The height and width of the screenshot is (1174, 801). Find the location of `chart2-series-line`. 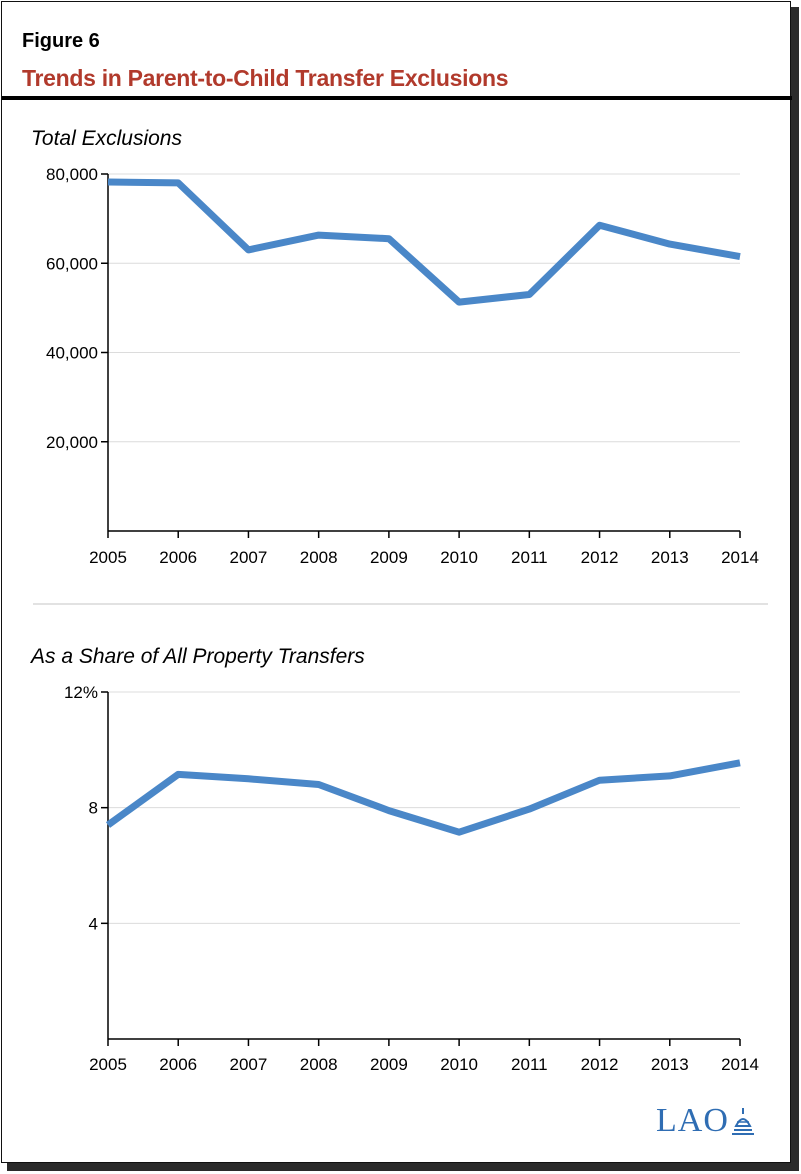

chart2-series-line is located at coordinates (423, 797).